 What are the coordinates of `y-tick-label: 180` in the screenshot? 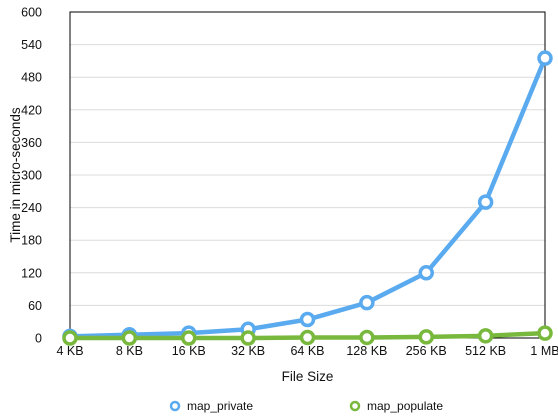 It's located at (31, 241).